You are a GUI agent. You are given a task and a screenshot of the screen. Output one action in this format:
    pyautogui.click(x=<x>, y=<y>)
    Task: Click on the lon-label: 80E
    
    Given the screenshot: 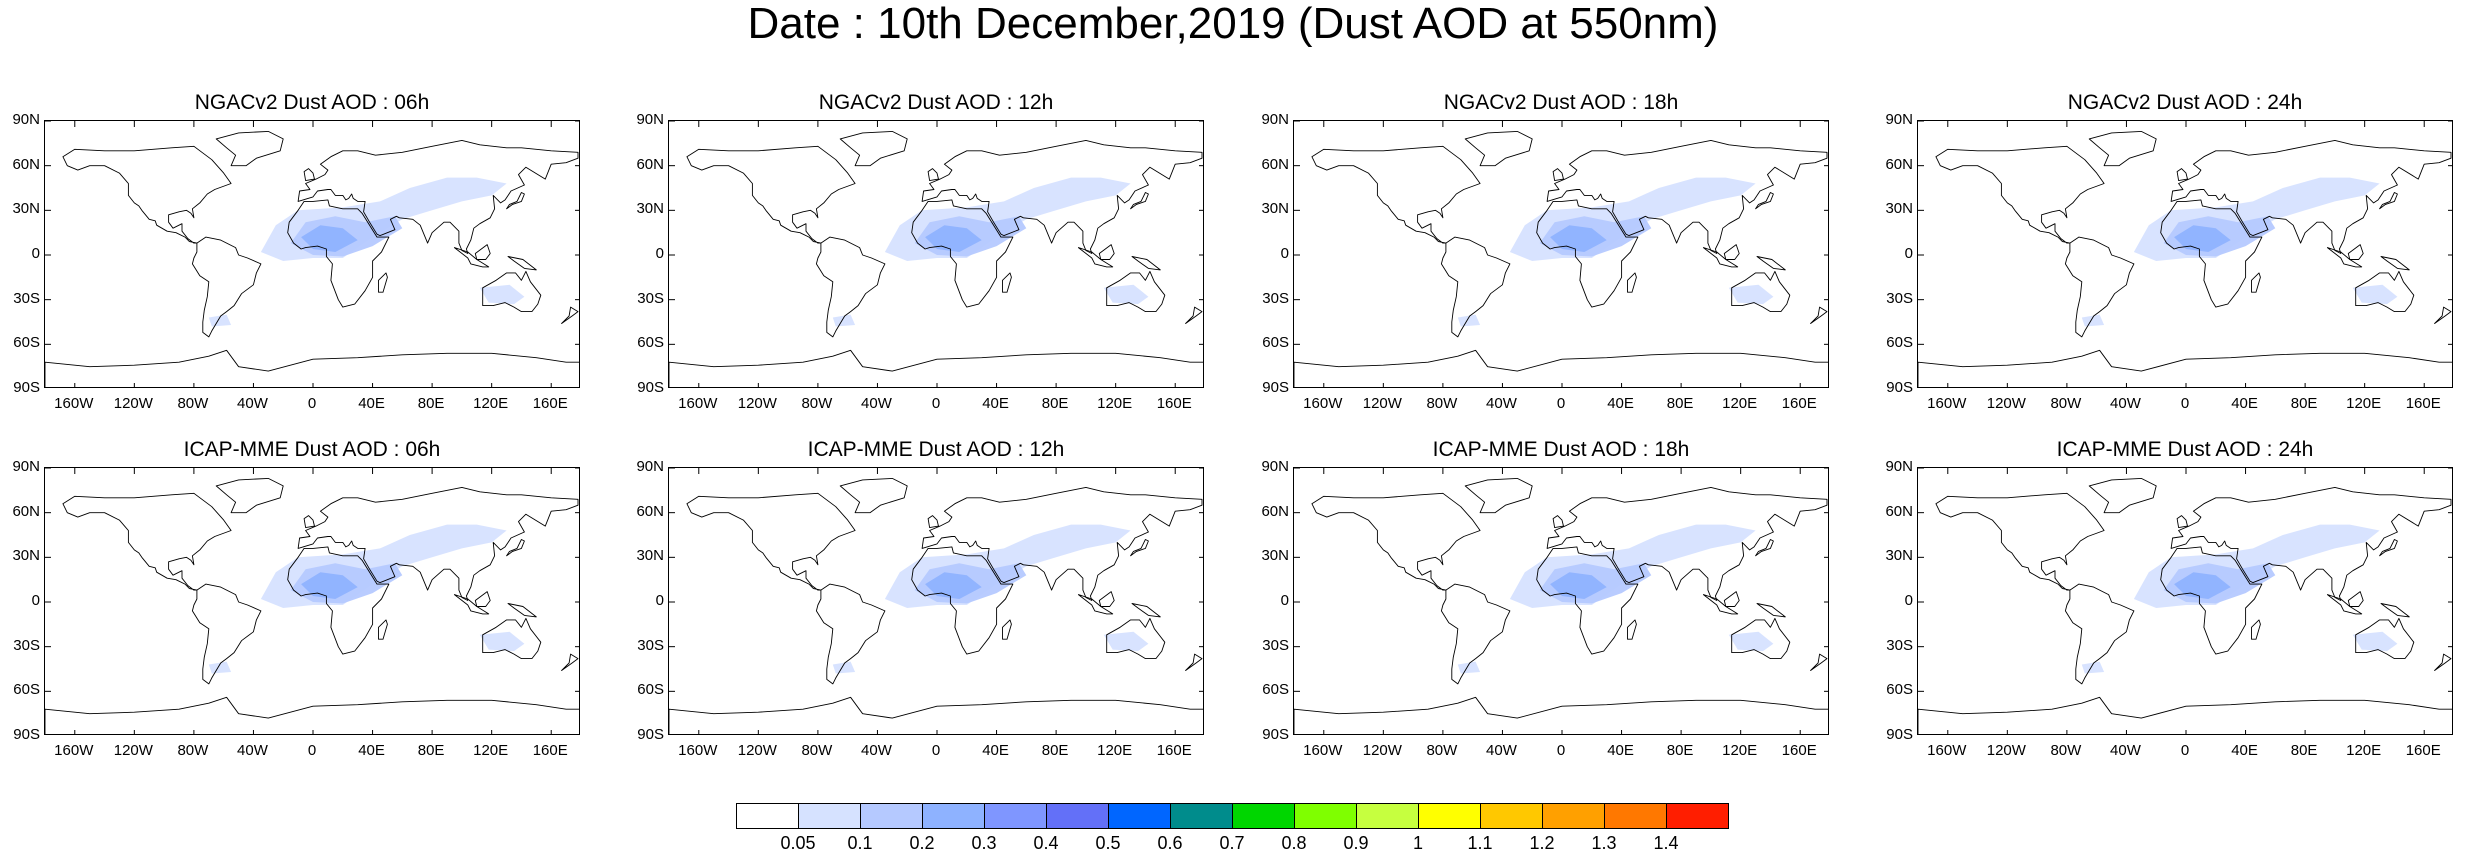 What is the action you would take?
    pyautogui.click(x=431, y=750)
    